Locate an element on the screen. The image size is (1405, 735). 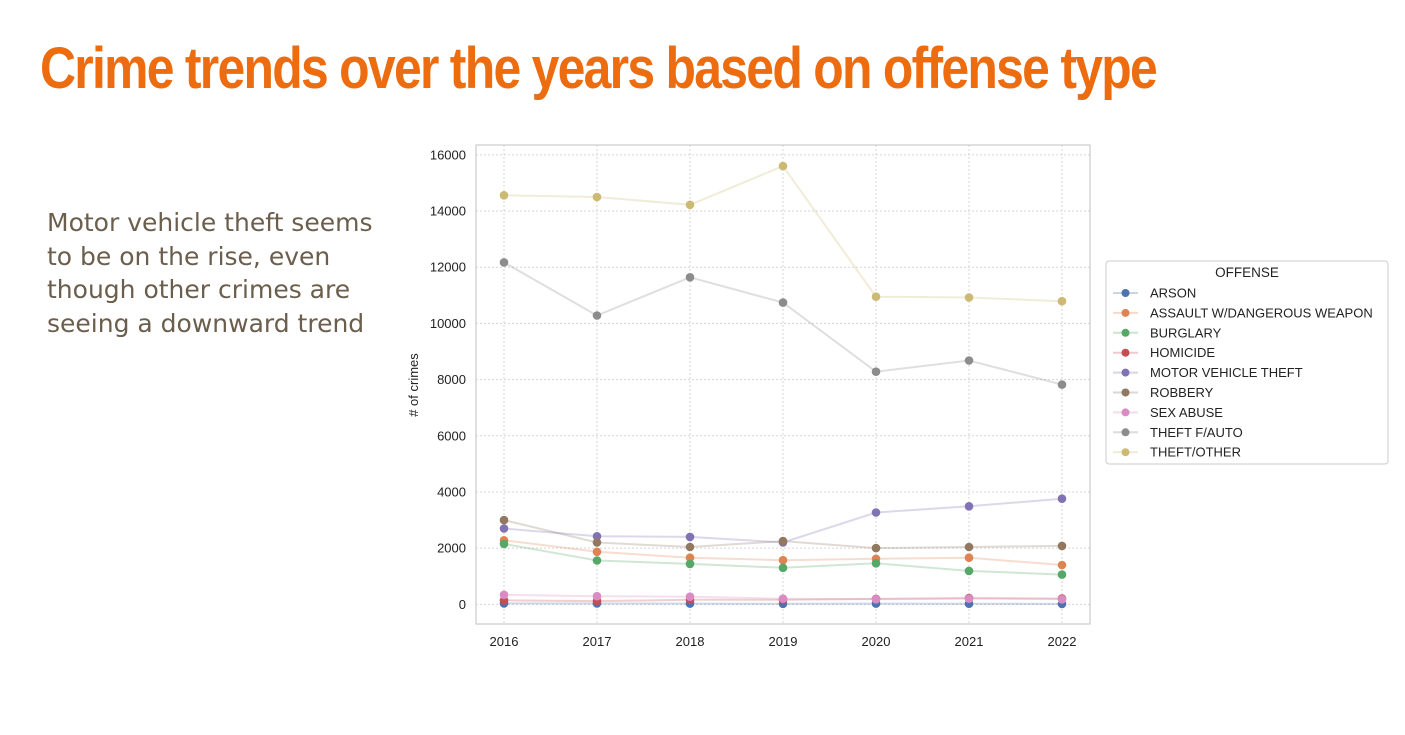
legend-label-motor-vehicle-theft: MOTOR VEHICLE THEFT is located at coordinates (1226, 372).